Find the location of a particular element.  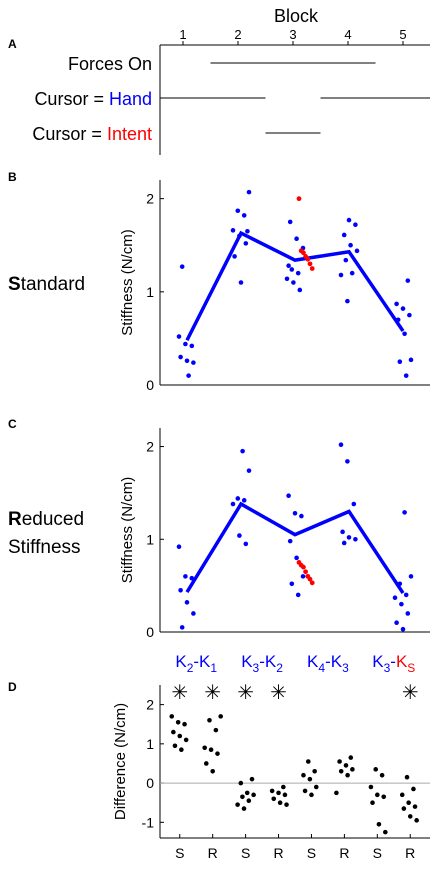

block-tick-label: 5 is located at coordinates (402, 34).